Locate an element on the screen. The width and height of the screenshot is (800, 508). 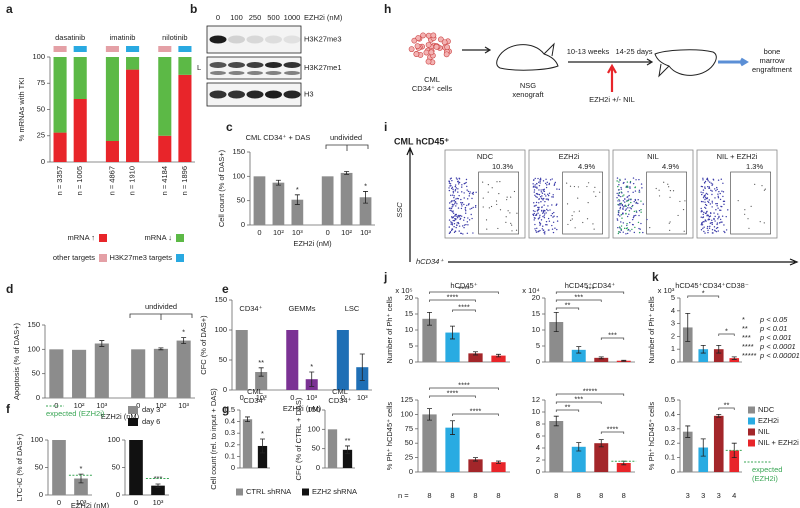
bracket-label: ** is located at coordinates (568, 304).